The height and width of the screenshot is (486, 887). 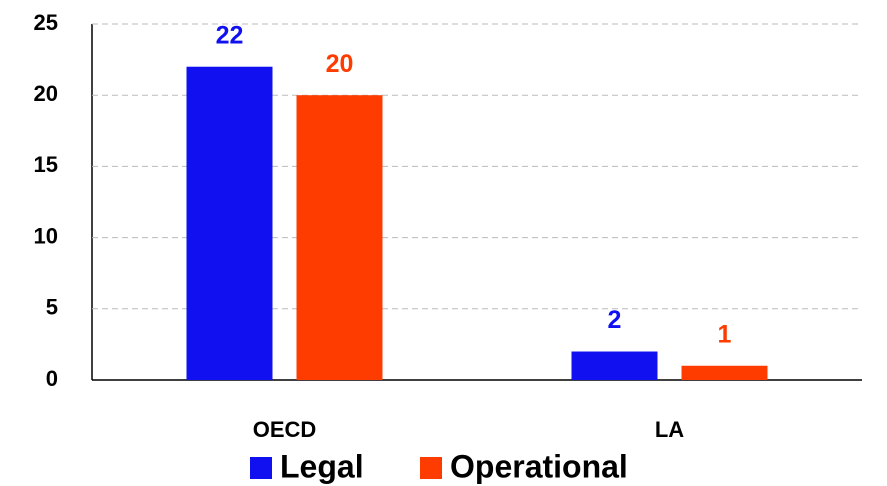 I want to click on data-label: 2, so click(x=615, y=320).